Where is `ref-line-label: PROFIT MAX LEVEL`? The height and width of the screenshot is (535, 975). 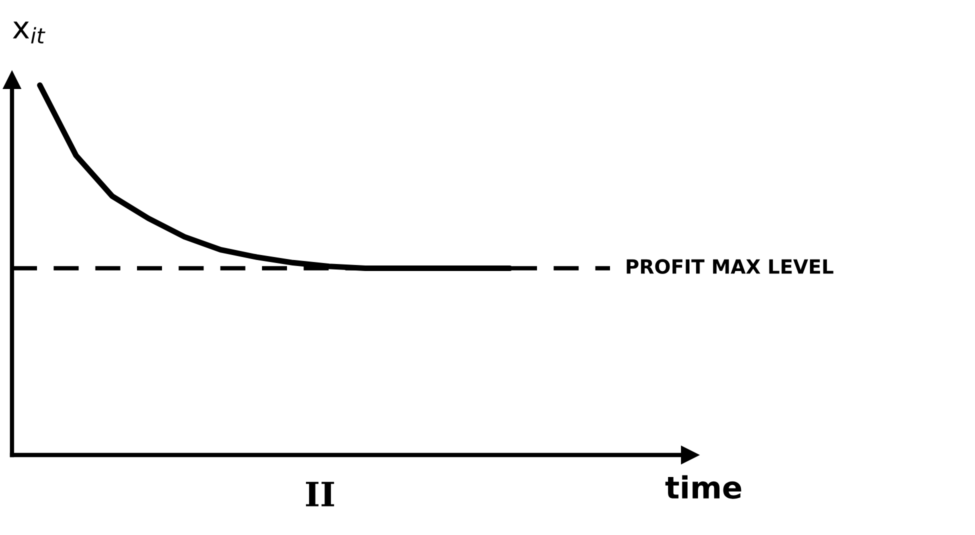 ref-line-label: PROFIT MAX LEVEL is located at coordinates (730, 266).